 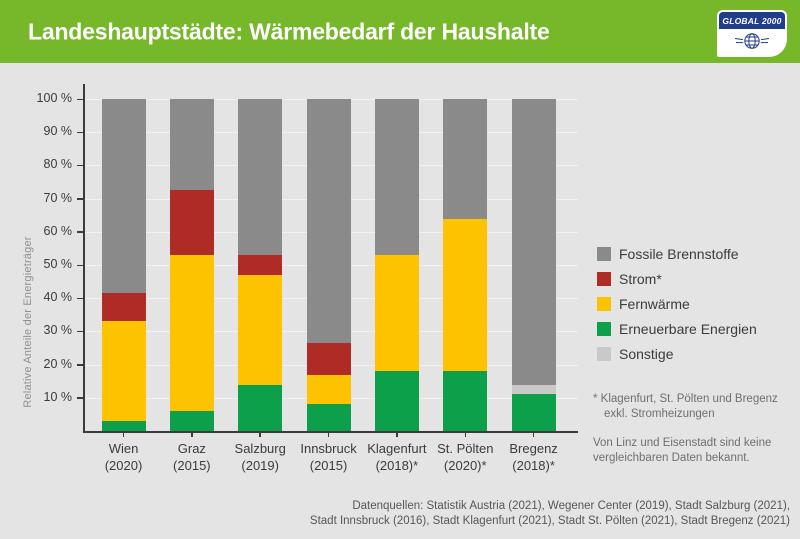 What do you see at coordinates (465, 159) in the screenshot?
I see `bar-st-pölten-fossile-brennstoffe` at bounding box center [465, 159].